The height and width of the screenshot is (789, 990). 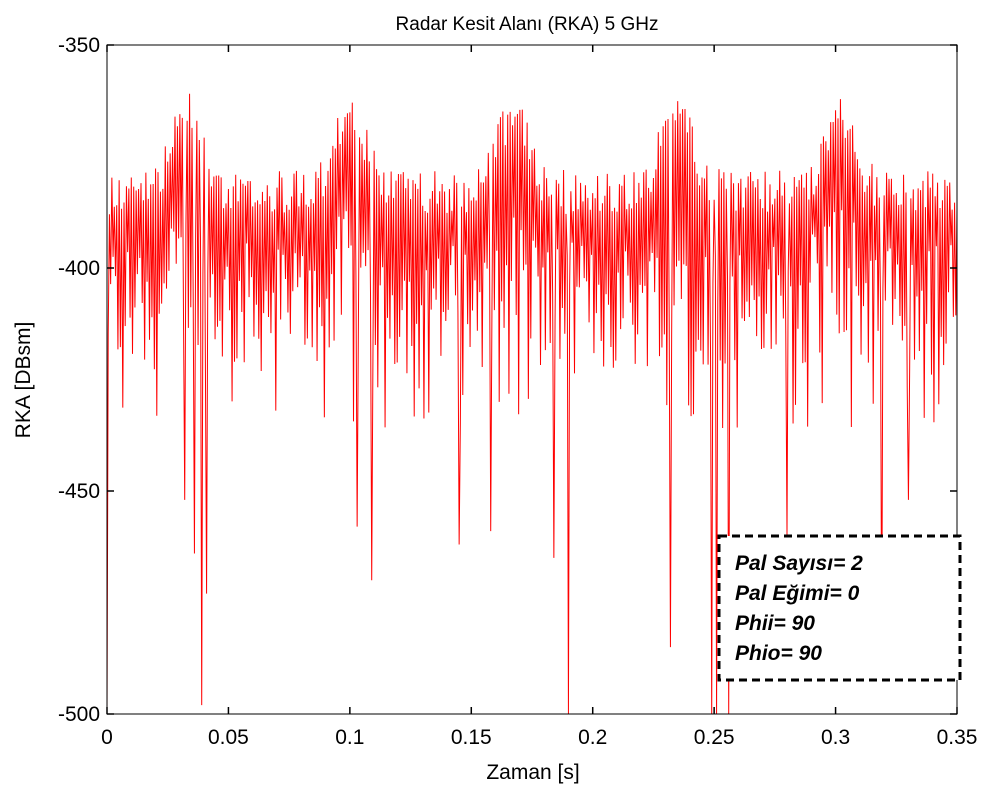 I want to click on x-tick-label: 0, so click(x=107, y=737).